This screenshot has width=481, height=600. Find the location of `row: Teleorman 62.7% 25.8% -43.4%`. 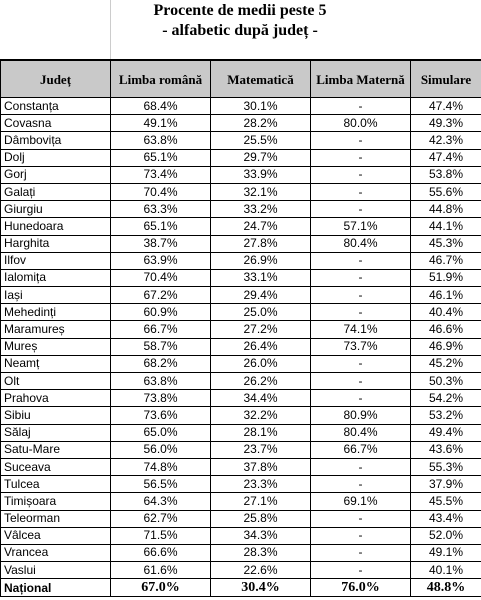

row: Teleorman 62.7% 25.8% -43.4% is located at coordinates (240, 518).